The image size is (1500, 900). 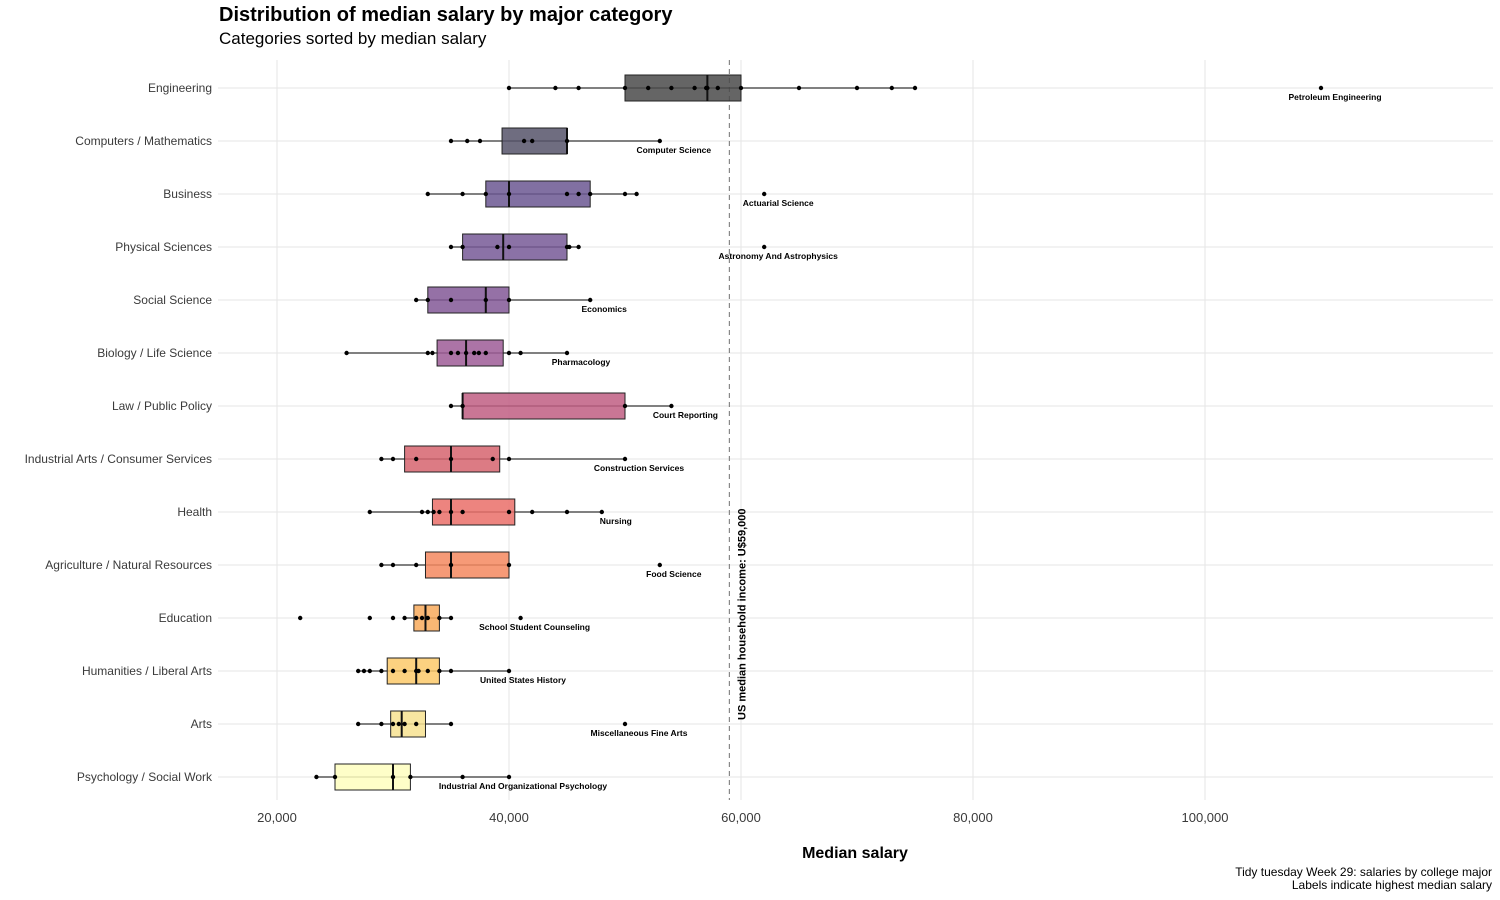 What do you see at coordinates (172, 300) in the screenshot?
I see `category-label: Social Science` at bounding box center [172, 300].